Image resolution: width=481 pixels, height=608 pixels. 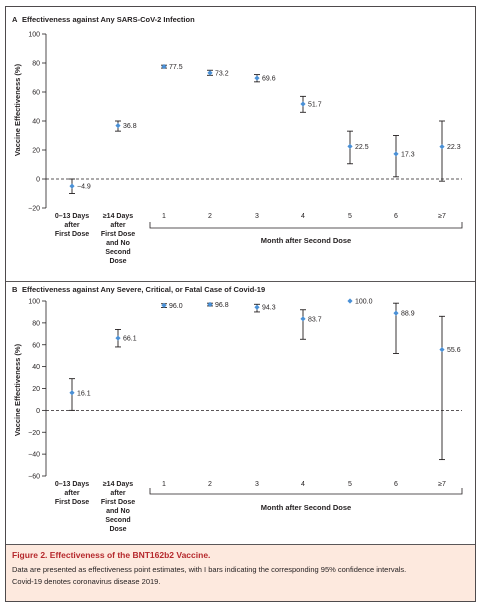 I want to click on data-label: 36.8, so click(x=130, y=126).